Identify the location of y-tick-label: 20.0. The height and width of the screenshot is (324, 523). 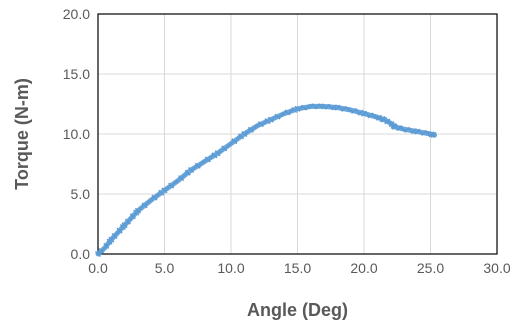
(76, 14).